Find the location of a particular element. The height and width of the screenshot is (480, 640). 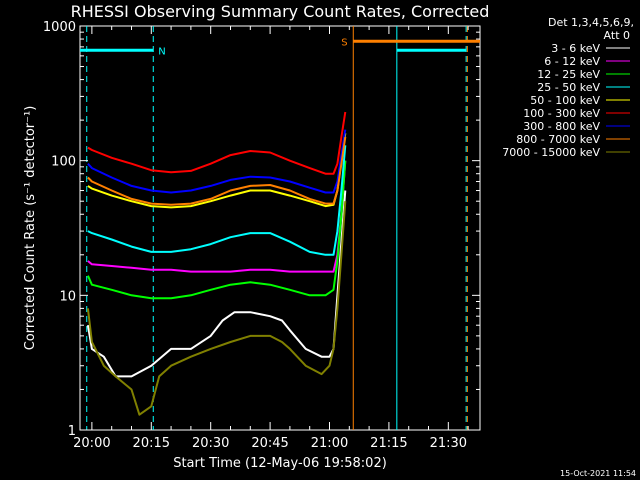

legend-label: 12 - 25 keV is located at coordinates (568, 74).